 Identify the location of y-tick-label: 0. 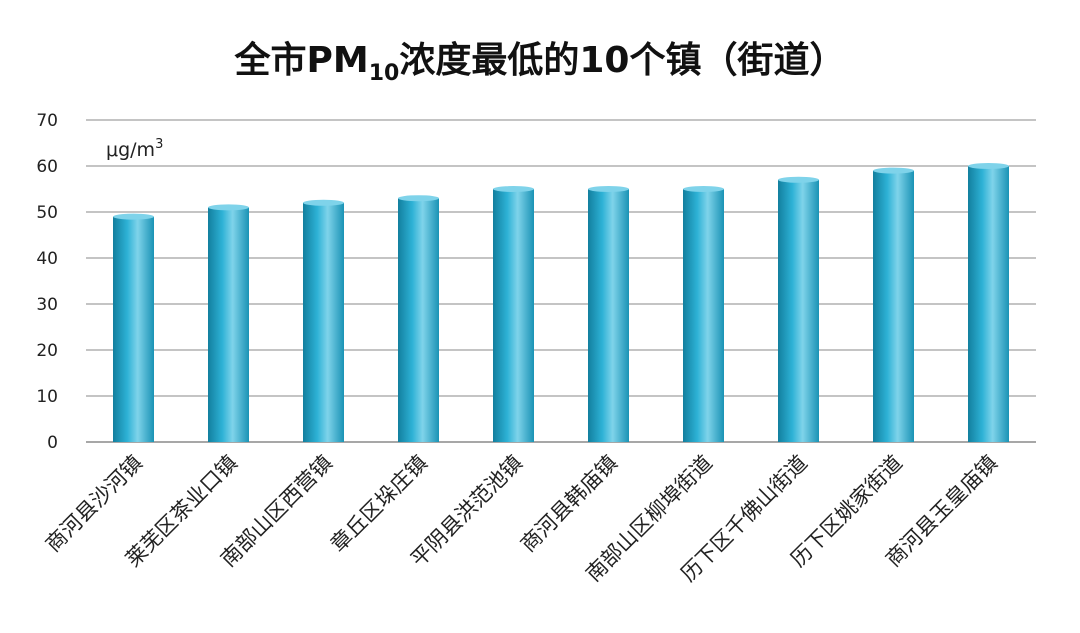
(52, 443).